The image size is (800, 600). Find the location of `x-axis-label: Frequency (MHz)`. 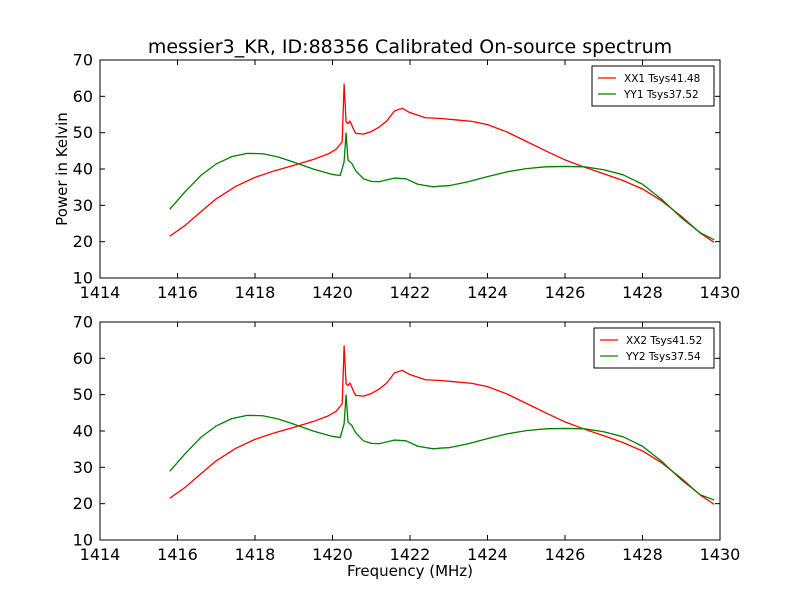

x-axis-label: Frequency (MHz) is located at coordinates (410, 571).